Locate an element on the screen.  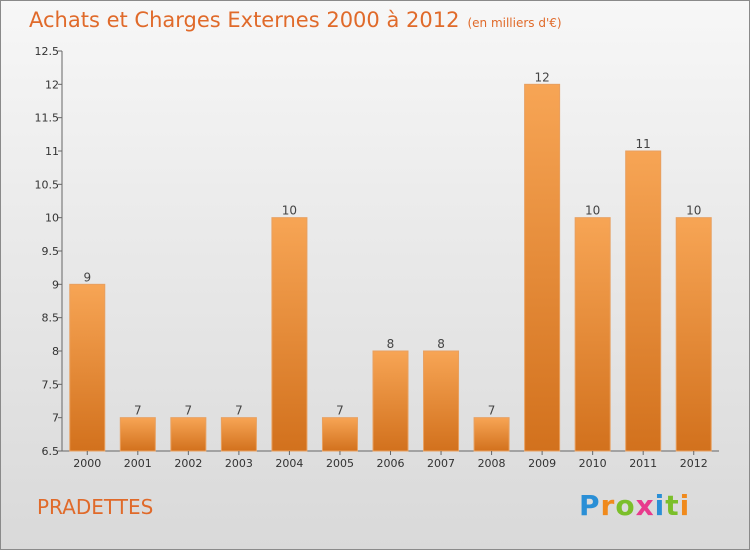
x-tick-label: 2004 is located at coordinates (289, 463).